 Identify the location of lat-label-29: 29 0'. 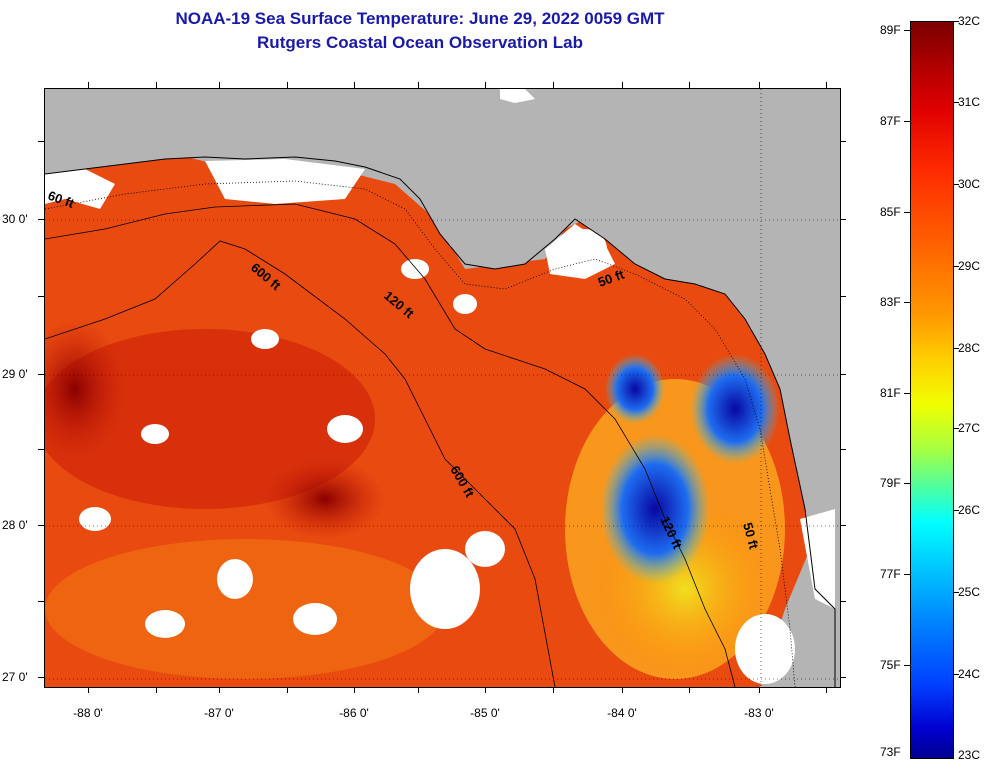
(15, 374).